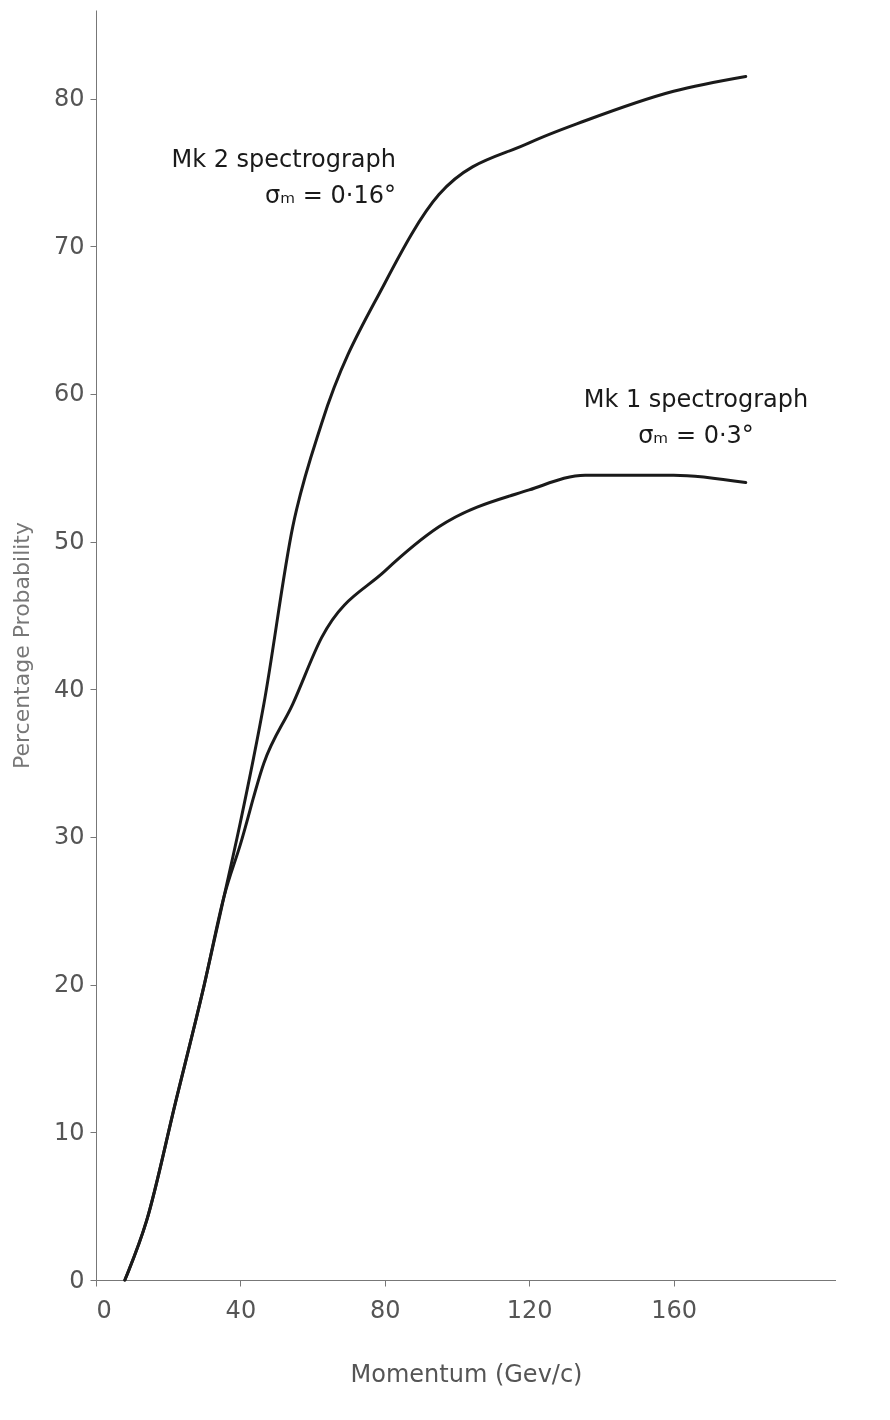  I want to click on y-tick-label: 20, so click(69, 984).